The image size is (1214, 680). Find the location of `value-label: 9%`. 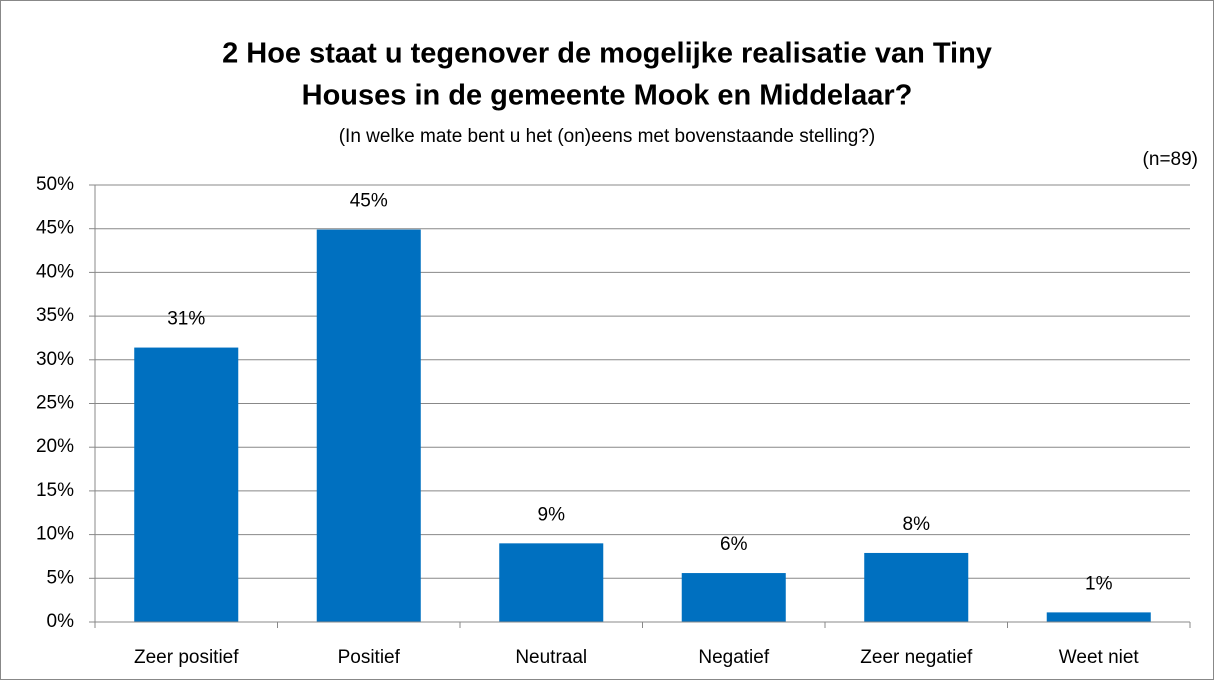

value-label: 9% is located at coordinates (552, 514).